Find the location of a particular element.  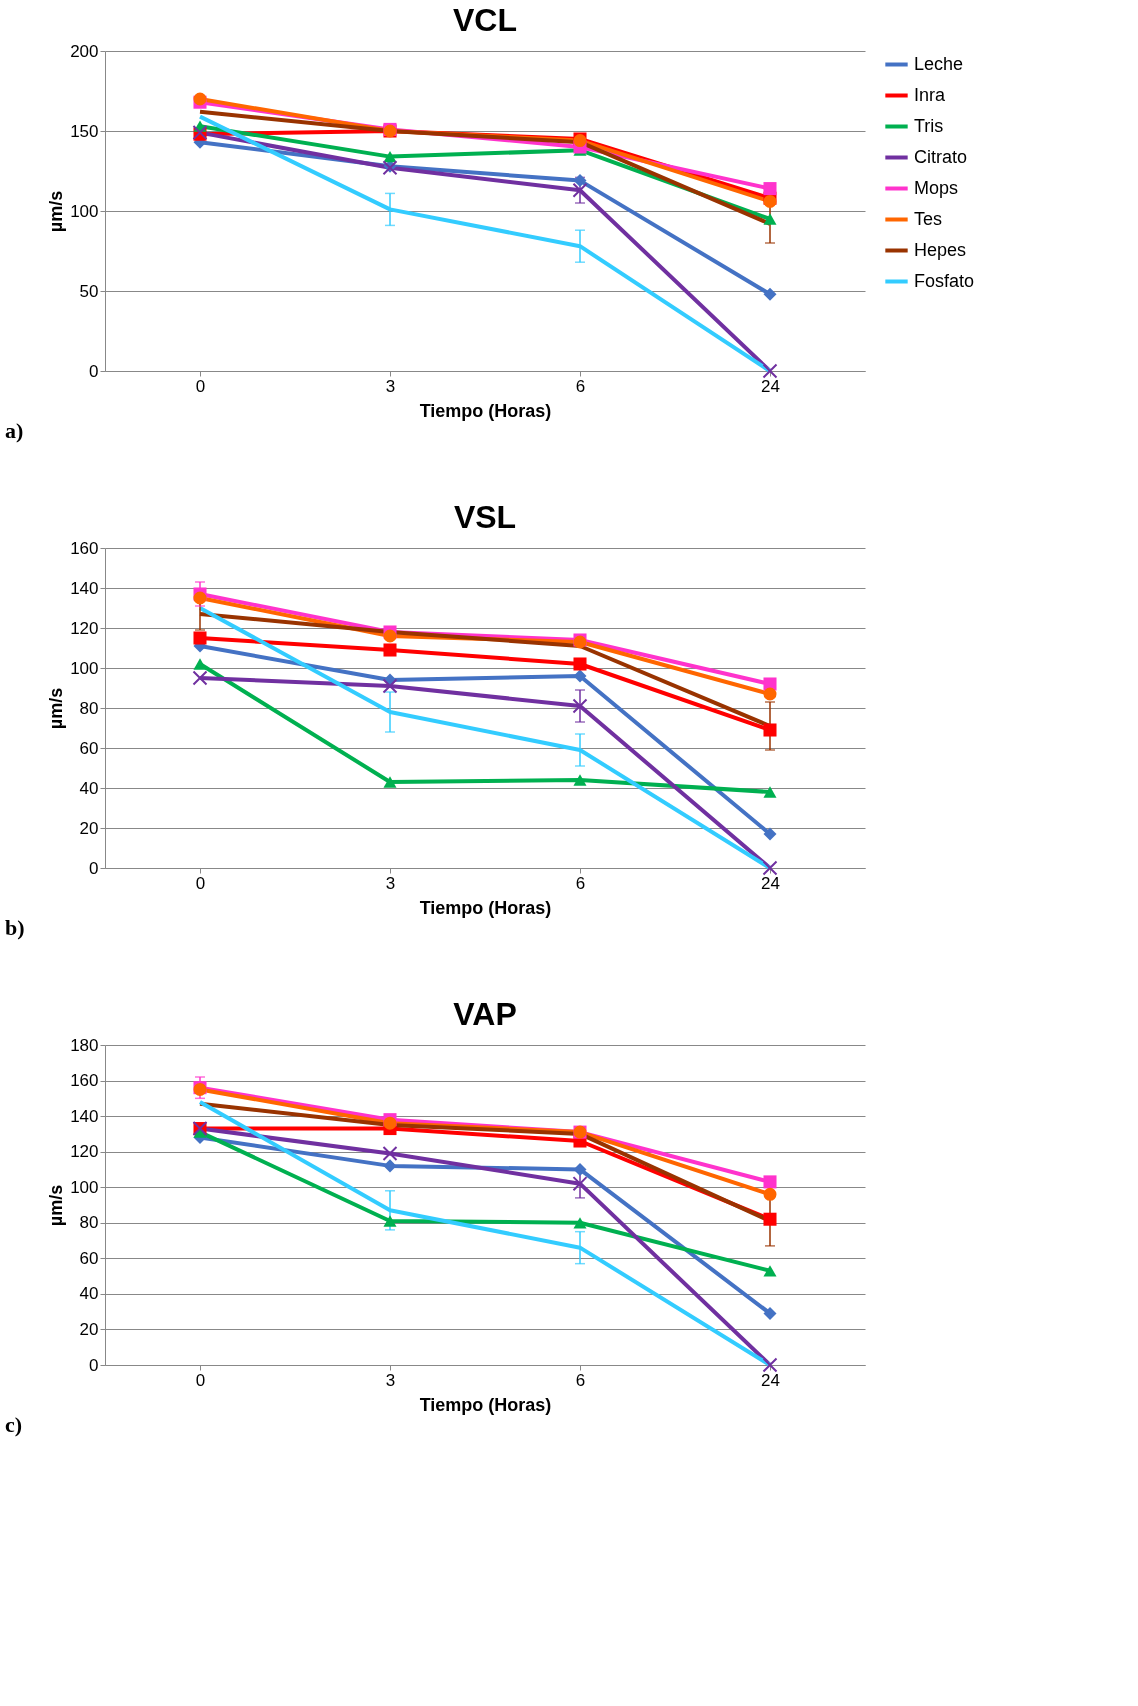

y-tick-label: 180 is located at coordinates (84, 1045).